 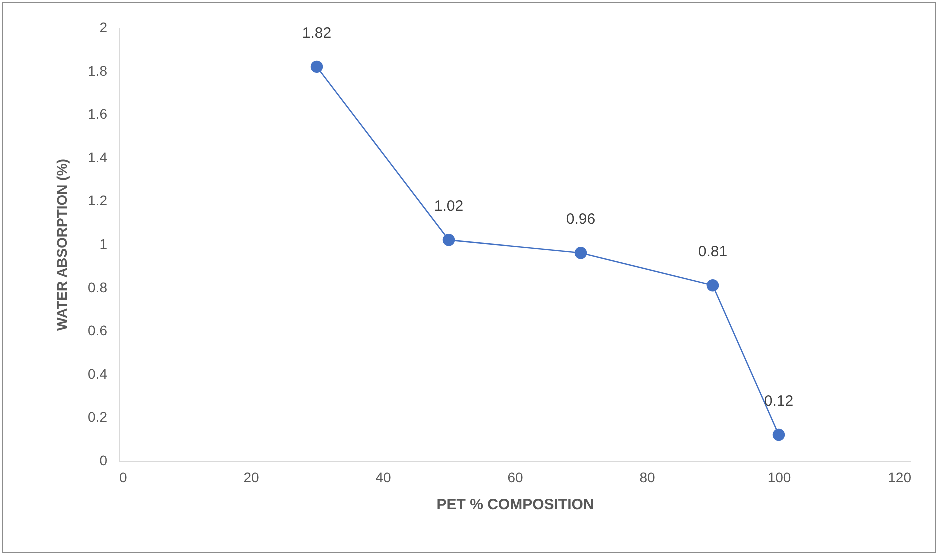 I want to click on data-label: 0.81, so click(x=713, y=252).